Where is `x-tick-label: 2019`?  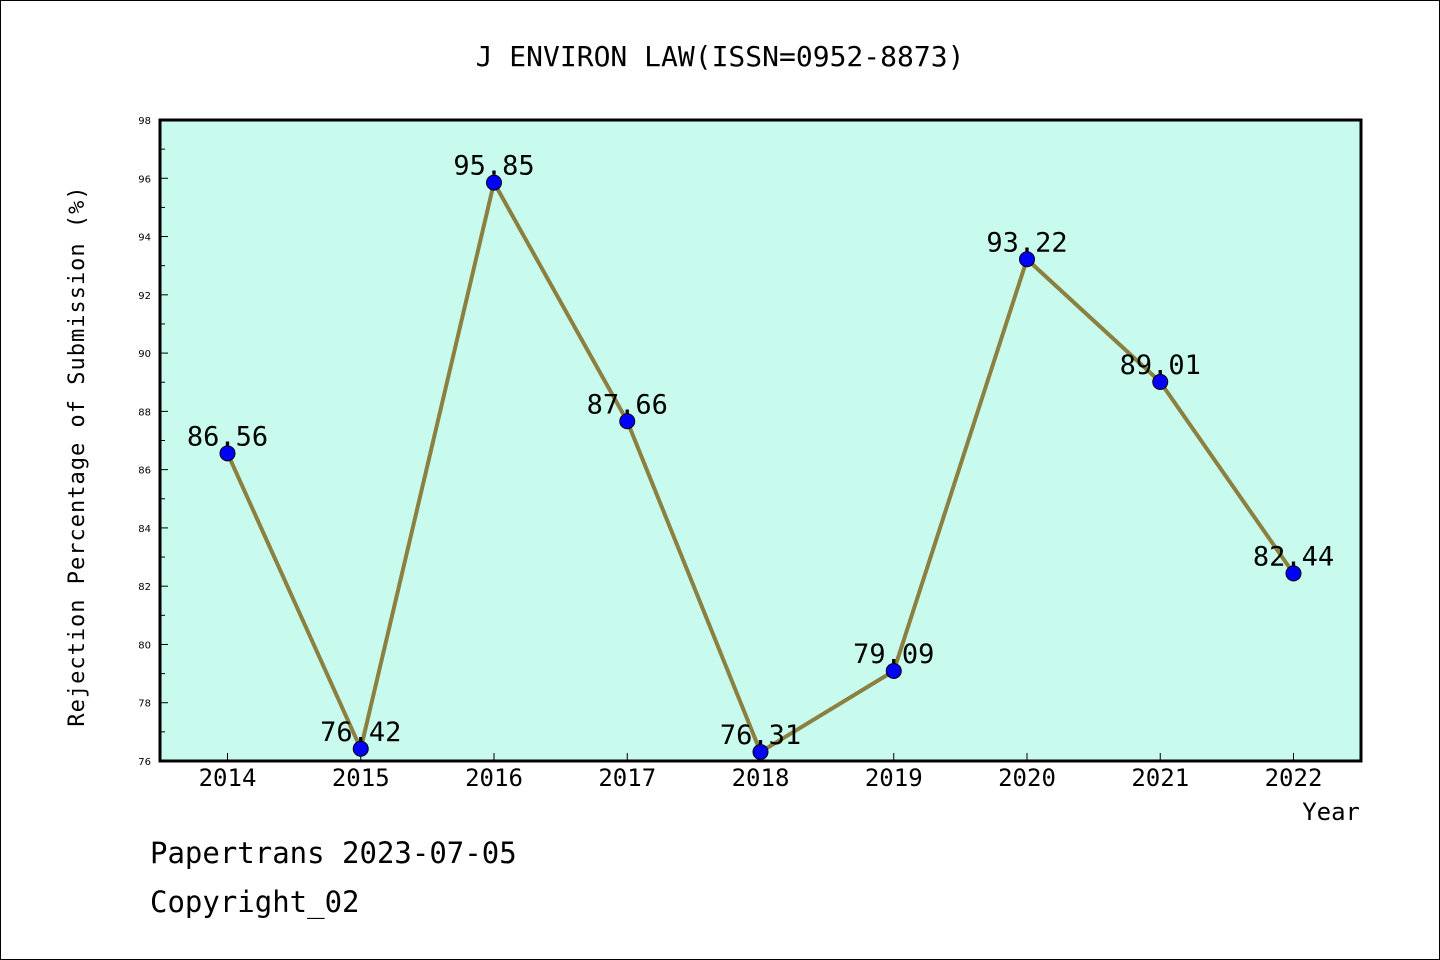
x-tick-label: 2019 is located at coordinates (894, 778).